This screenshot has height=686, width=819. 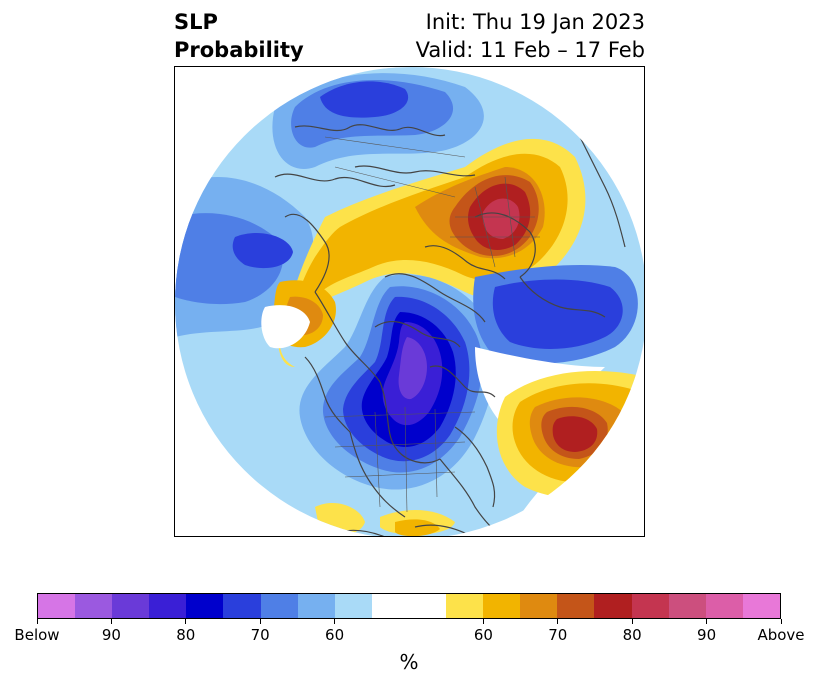 What do you see at coordinates (37, 635) in the screenshot?
I see `colorbar-tick-label: Below` at bounding box center [37, 635].